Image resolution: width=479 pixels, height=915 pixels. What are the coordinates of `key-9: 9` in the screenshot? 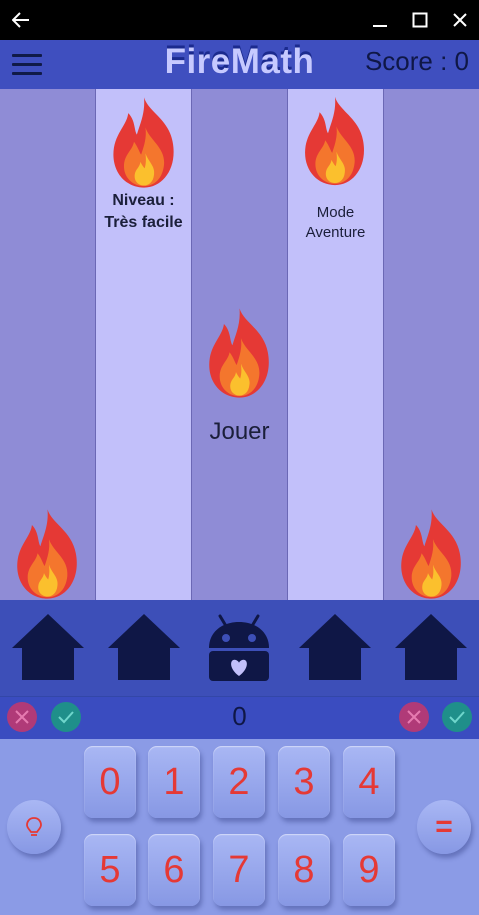 It's located at (369, 870).